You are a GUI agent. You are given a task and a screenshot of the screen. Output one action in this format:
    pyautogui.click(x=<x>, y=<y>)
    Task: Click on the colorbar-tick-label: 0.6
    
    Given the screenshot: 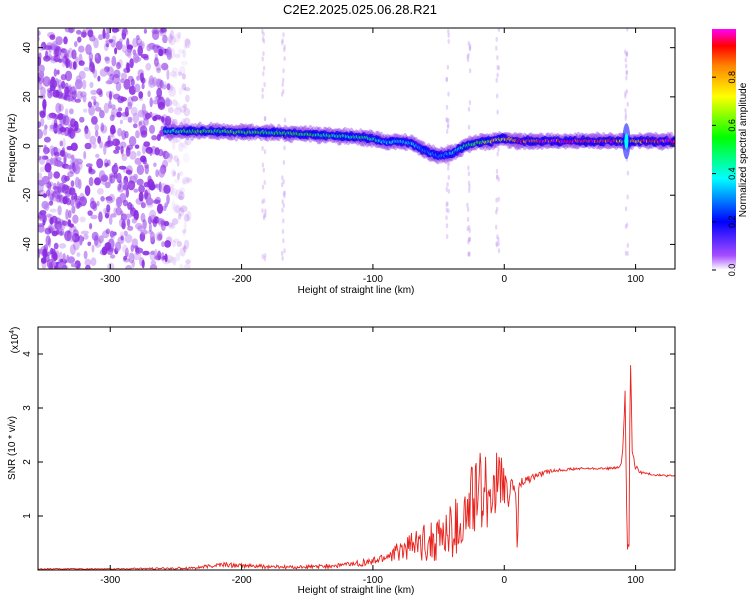 What is the action you would take?
    pyautogui.click(x=732, y=125)
    